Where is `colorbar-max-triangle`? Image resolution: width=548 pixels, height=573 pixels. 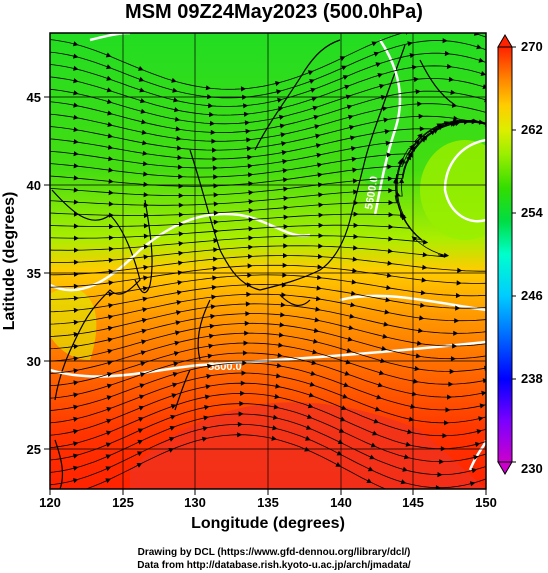 colorbar-max-triangle is located at coordinates (505, 41).